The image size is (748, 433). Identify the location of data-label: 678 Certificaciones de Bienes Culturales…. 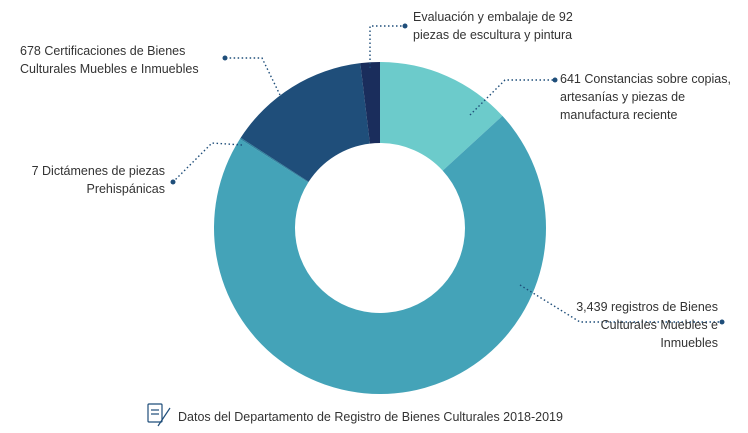
(109, 60).